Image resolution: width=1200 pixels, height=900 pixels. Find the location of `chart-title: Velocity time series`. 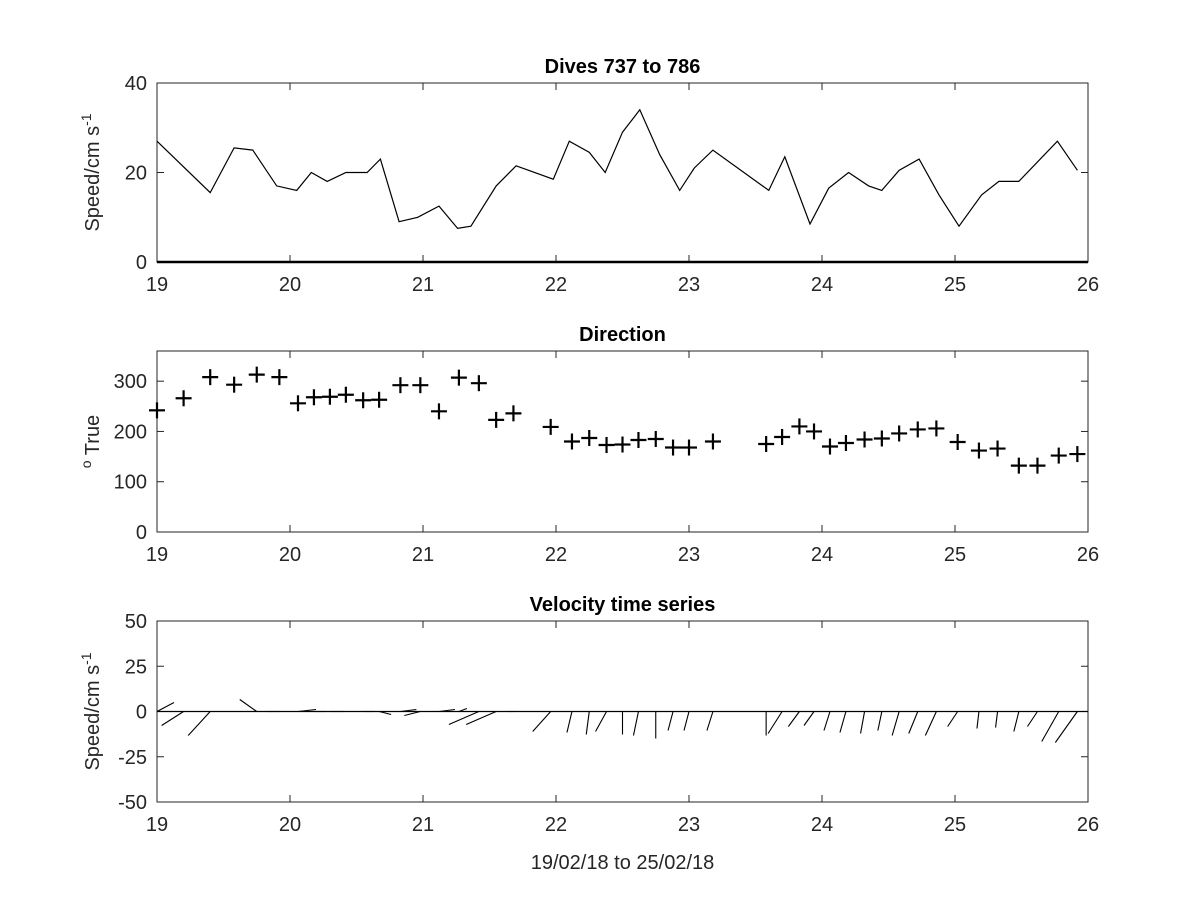

chart-title: Velocity time series is located at coordinates (623, 605).